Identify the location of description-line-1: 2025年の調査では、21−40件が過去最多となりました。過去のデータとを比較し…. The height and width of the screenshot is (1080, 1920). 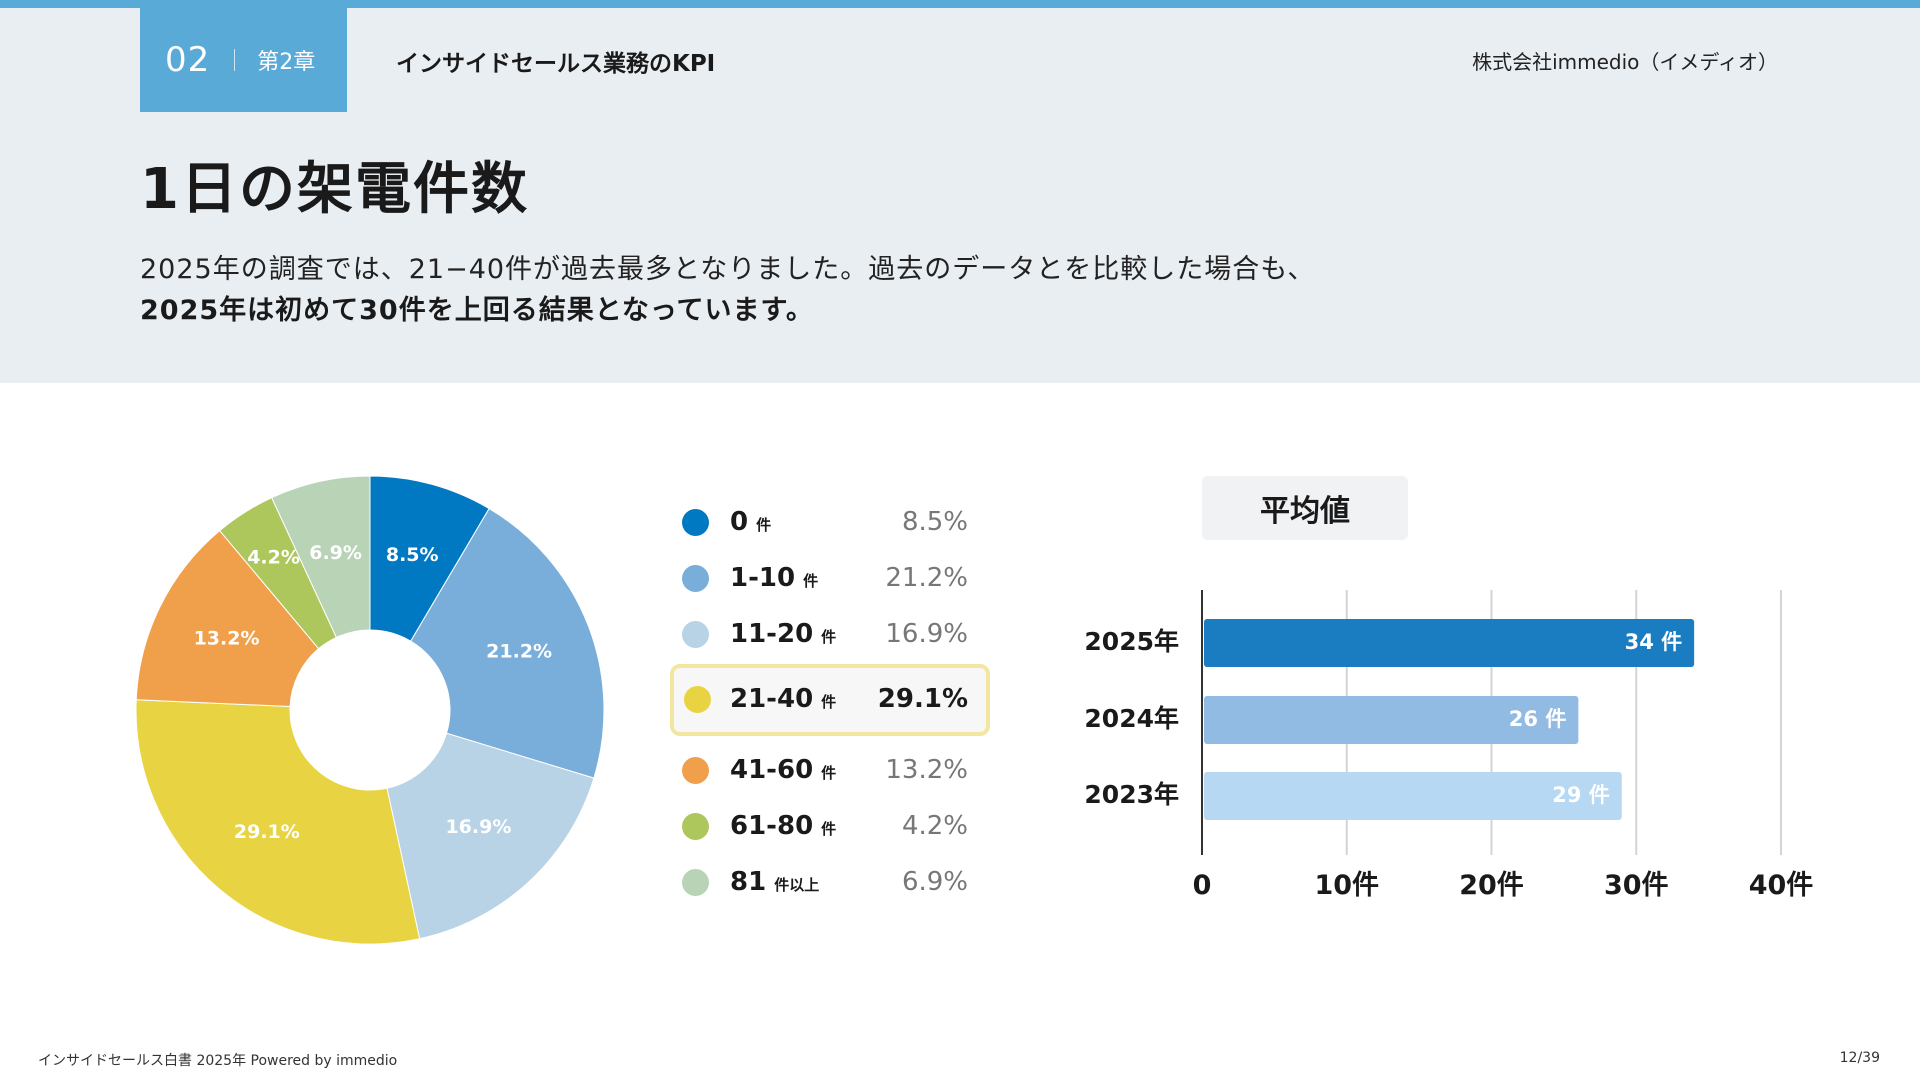
(728, 269).